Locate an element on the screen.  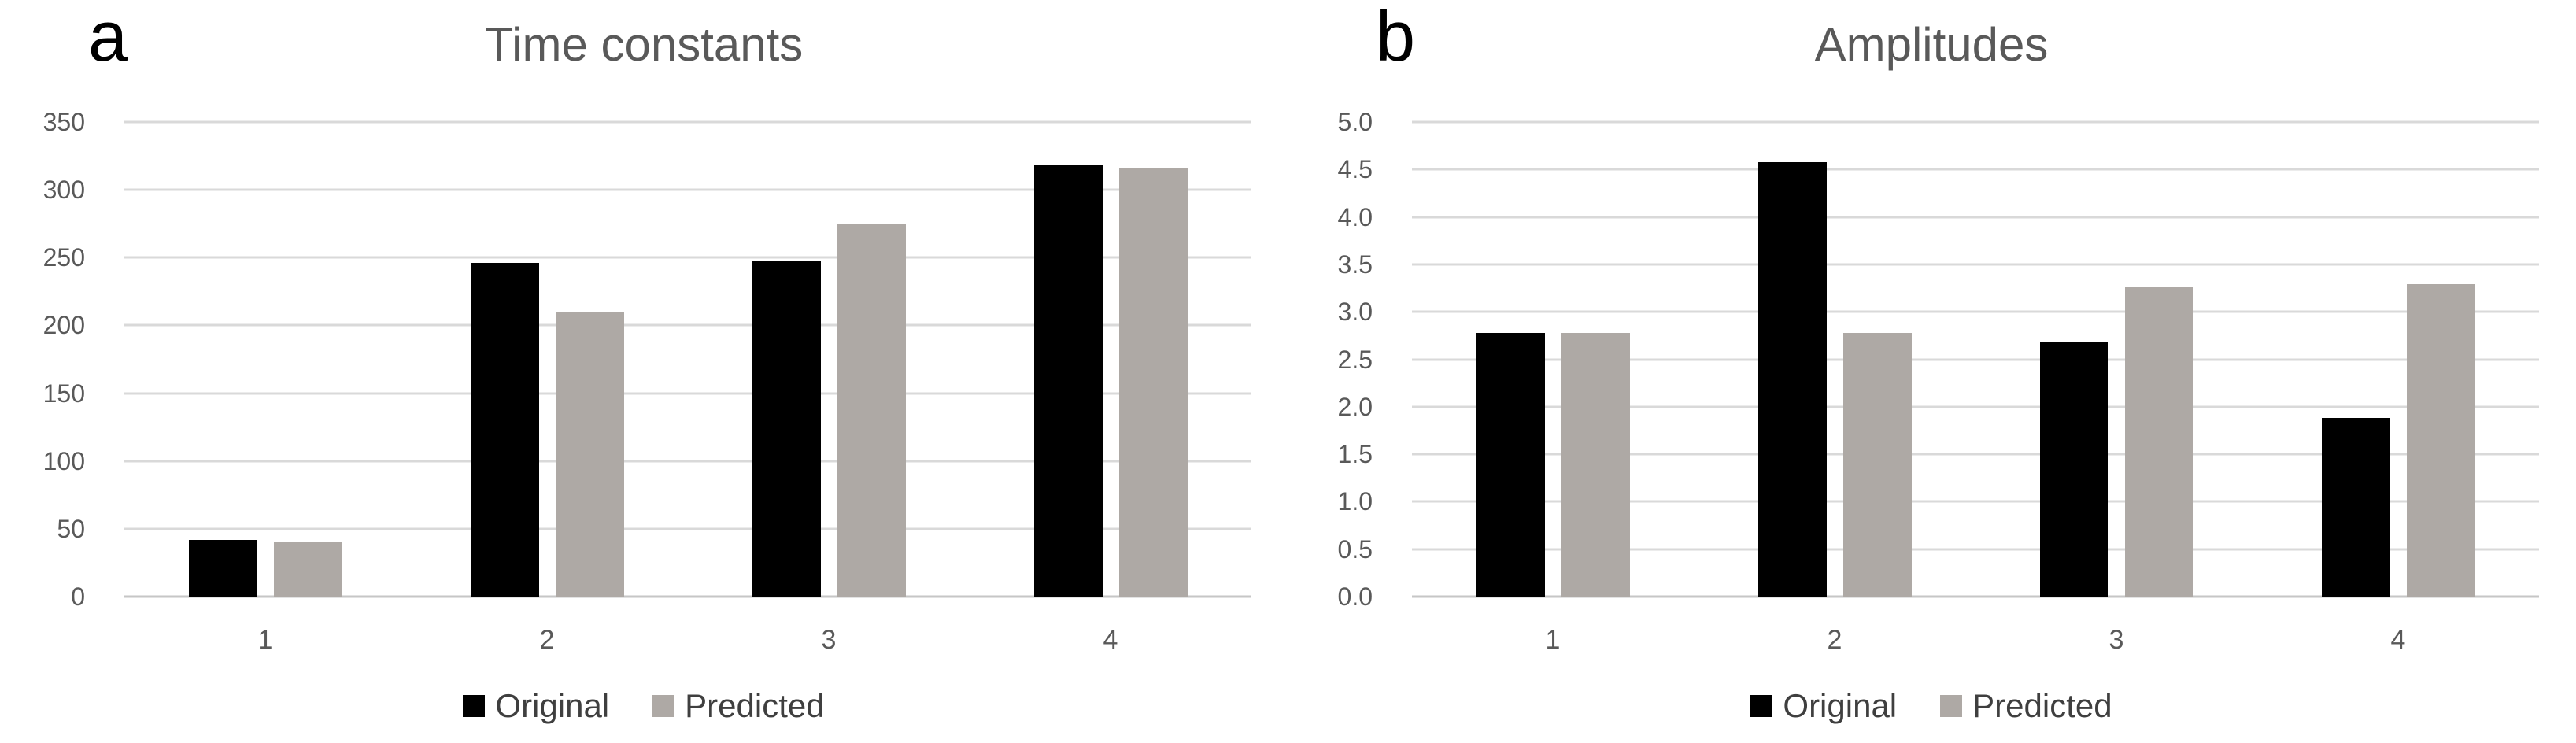
y-tick-label: 1.5 is located at coordinates (1355, 454).